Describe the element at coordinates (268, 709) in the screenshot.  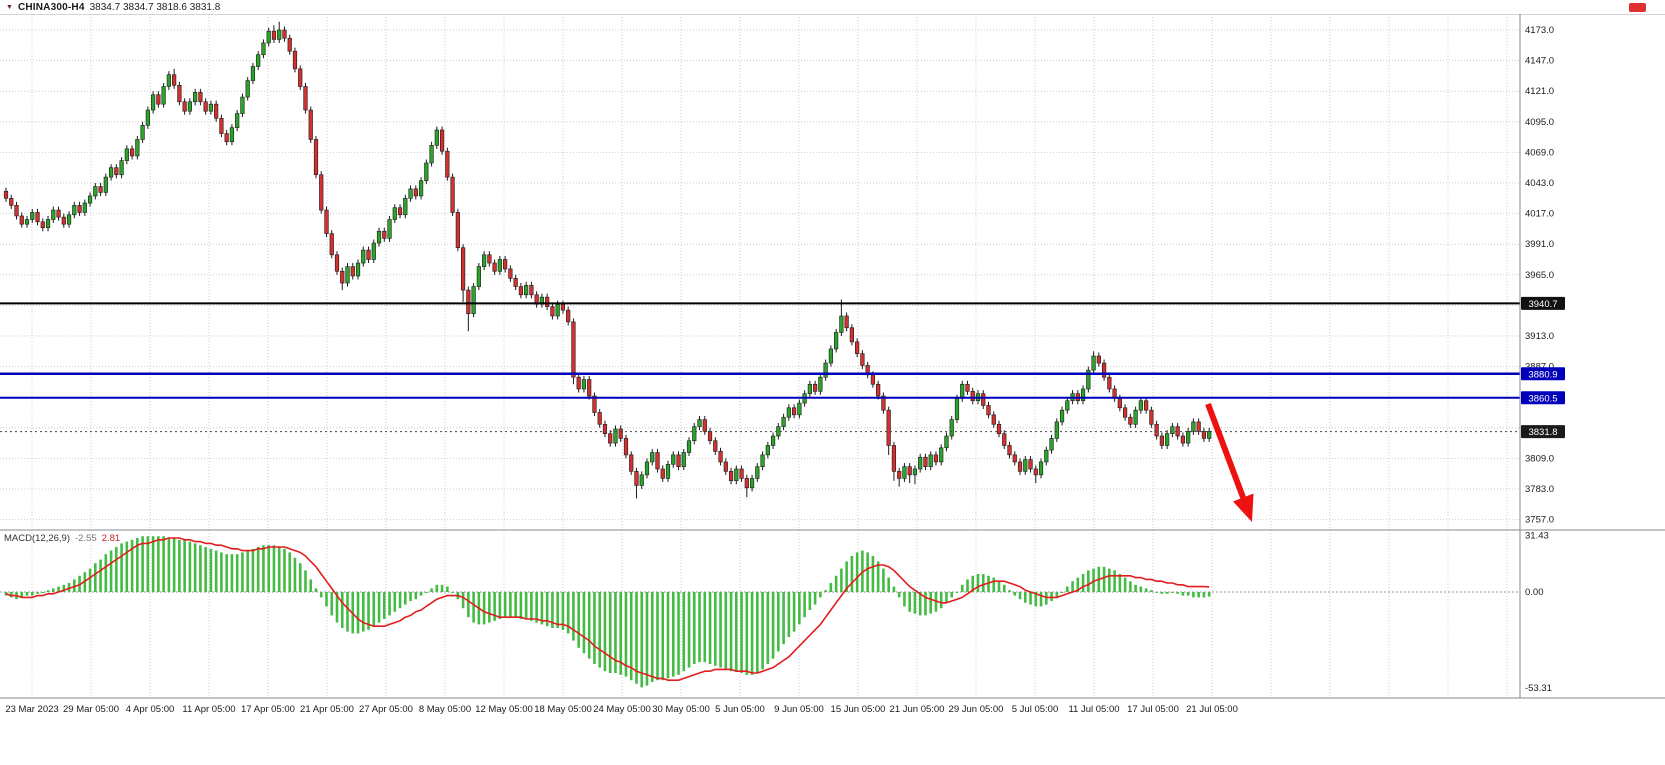
I see `time-tick-label: 17 Apr 05:00` at that location.